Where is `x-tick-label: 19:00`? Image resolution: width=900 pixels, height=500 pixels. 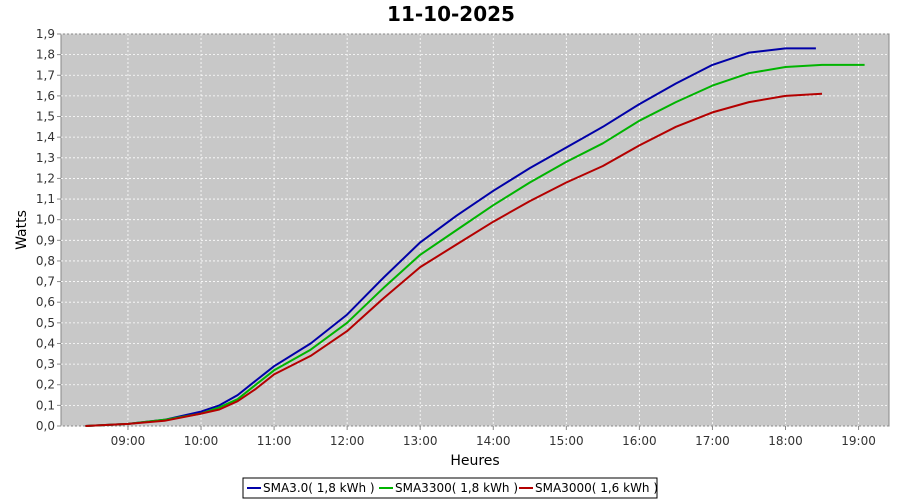
x-tick-label: 19:00 is located at coordinates (858, 441).